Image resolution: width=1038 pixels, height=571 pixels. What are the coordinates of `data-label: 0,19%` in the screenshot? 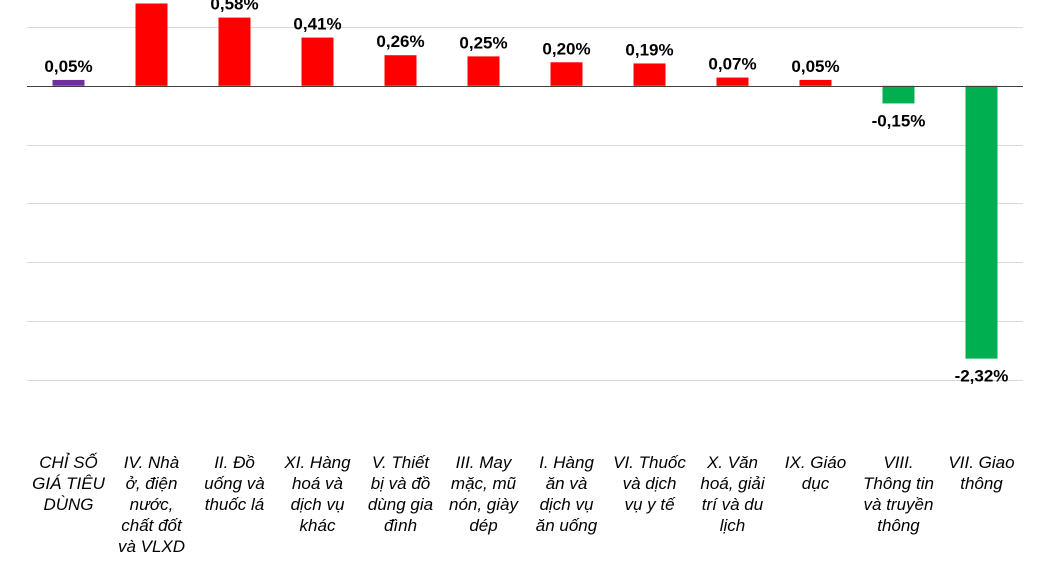 It's located at (649, 49).